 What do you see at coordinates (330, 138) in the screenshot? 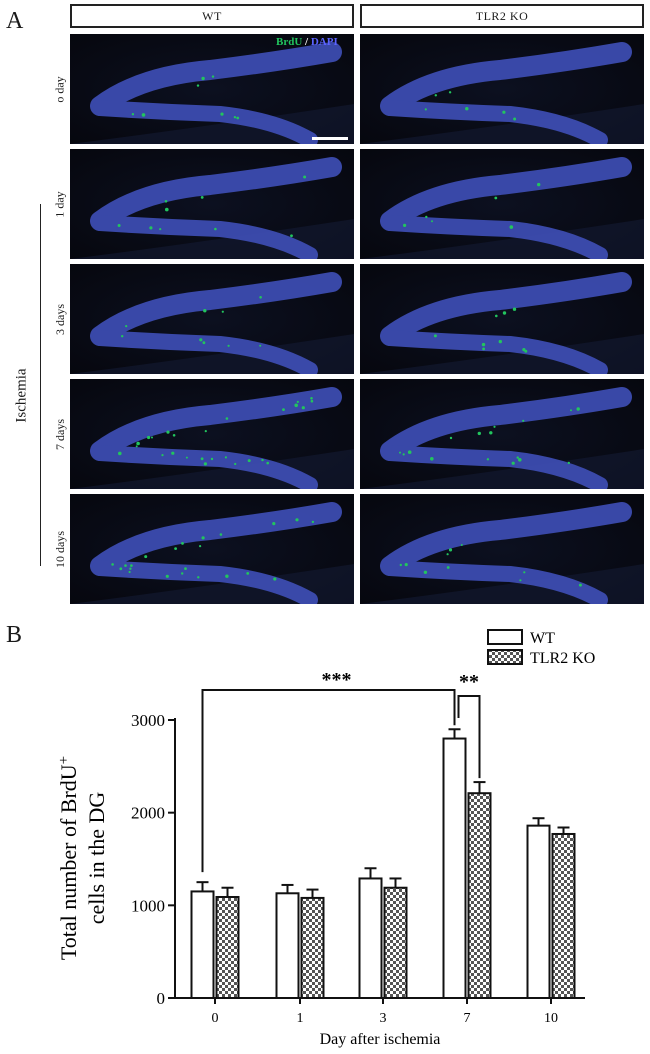
I see `scale-bar` at bounding box center [330, 138].